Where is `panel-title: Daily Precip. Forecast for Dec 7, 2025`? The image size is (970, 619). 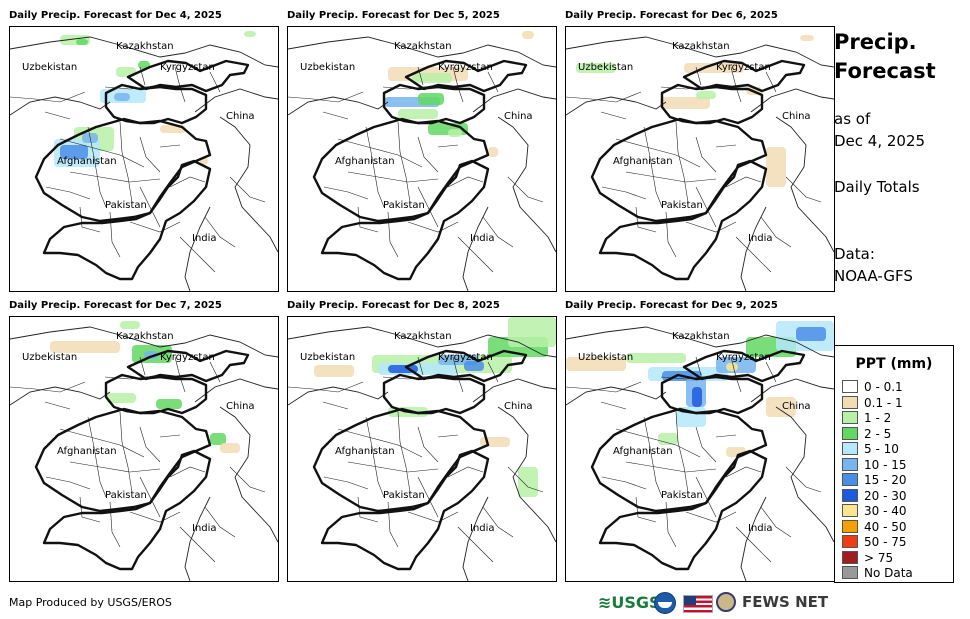 panel-title: Daily Precip. Forecast for Dec 7, 2025 is located at coordinates (115, 305).